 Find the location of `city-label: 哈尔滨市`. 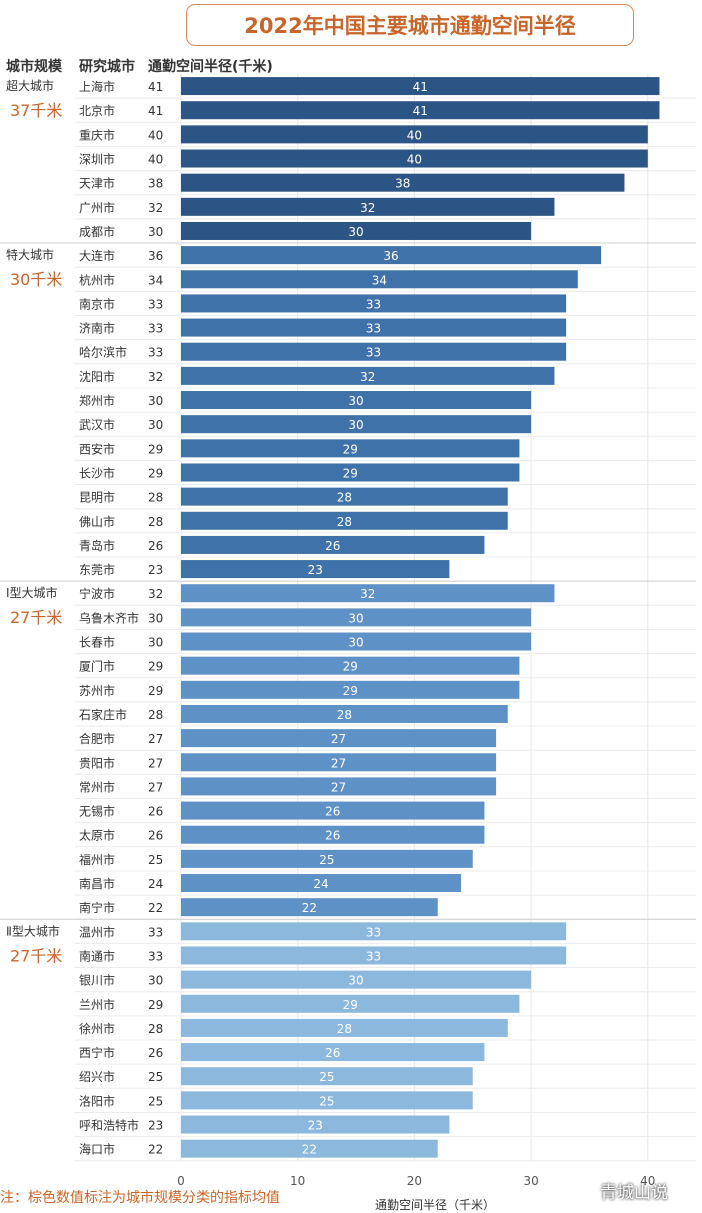

city-label: 哈尔滨市 is located at coordinates (103, 352).